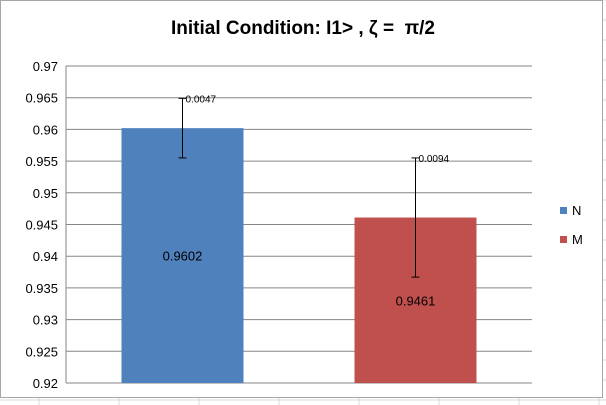 The width and height of the screenshot is (606, 405). Describe the element at coordinates (416, 300) in the screenshot. I see `data-label-m: 0.9461` at that location.